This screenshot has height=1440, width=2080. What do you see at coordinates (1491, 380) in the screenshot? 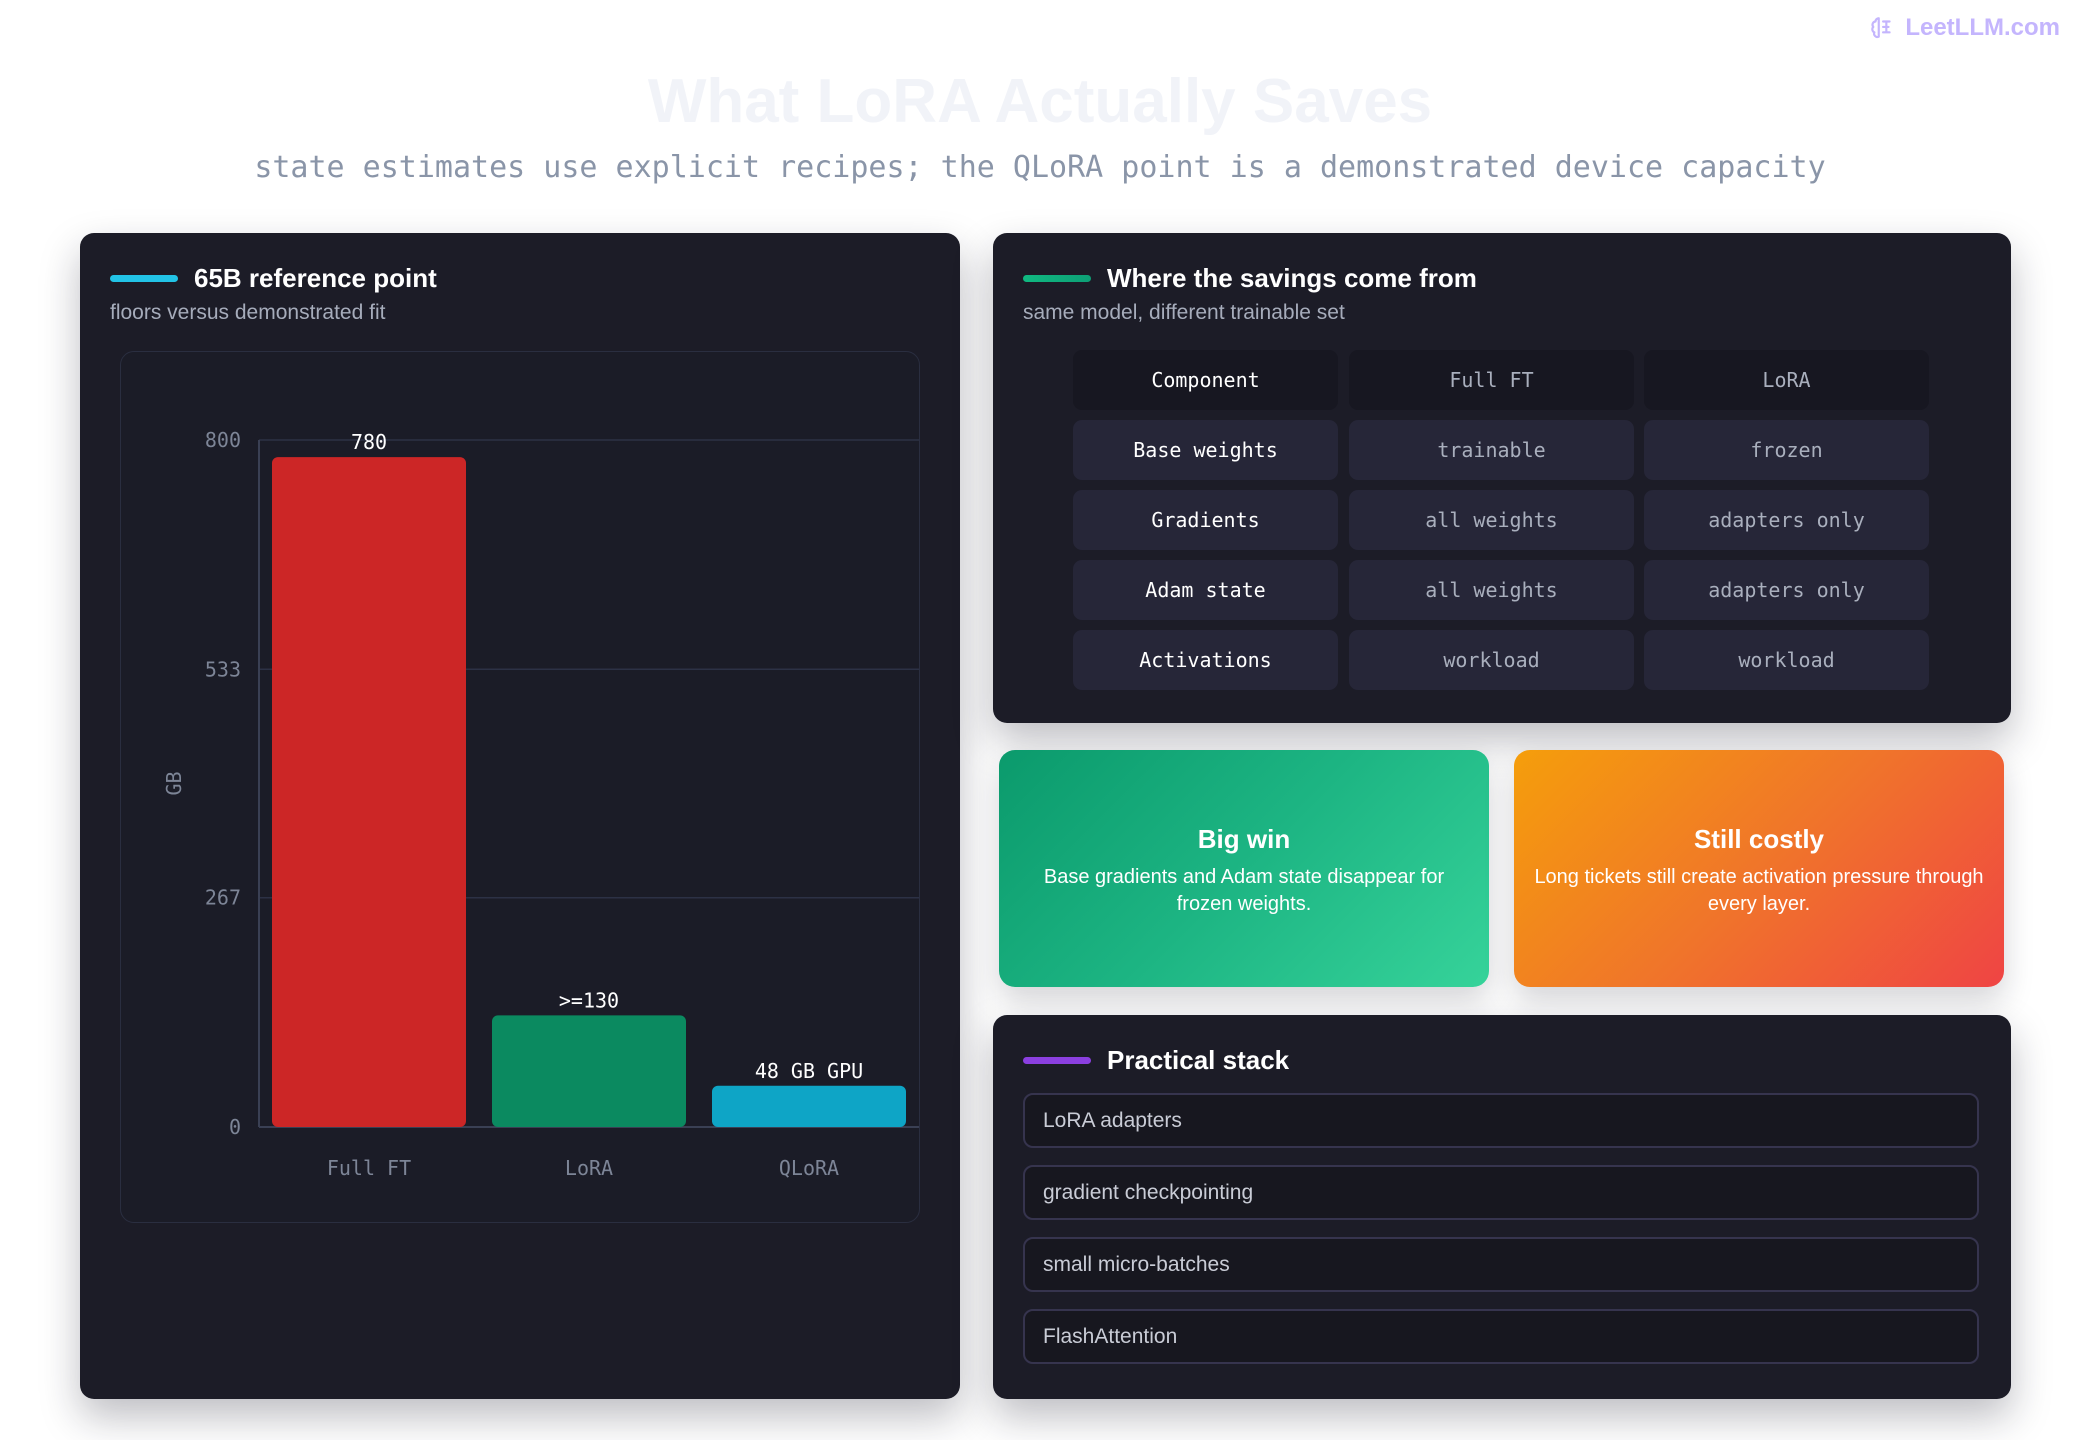
I see `table-header-cell: Full FT` at bounding box center [1491, 380].